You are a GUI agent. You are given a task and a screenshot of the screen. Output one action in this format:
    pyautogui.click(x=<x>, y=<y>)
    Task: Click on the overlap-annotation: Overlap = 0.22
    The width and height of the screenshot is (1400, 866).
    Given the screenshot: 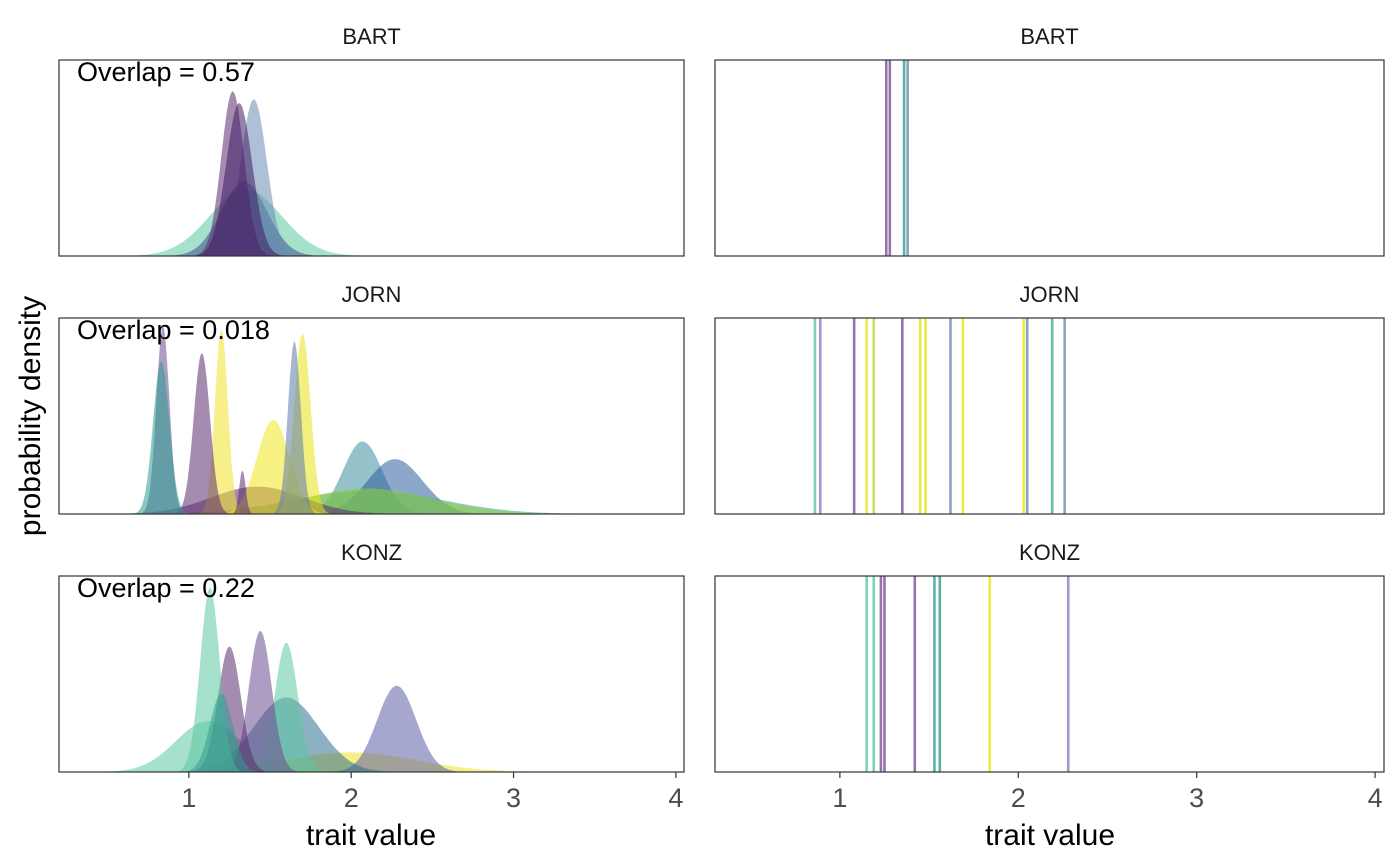 What is the action you would take?
    pyautogui.click(x=166, y=588)
    